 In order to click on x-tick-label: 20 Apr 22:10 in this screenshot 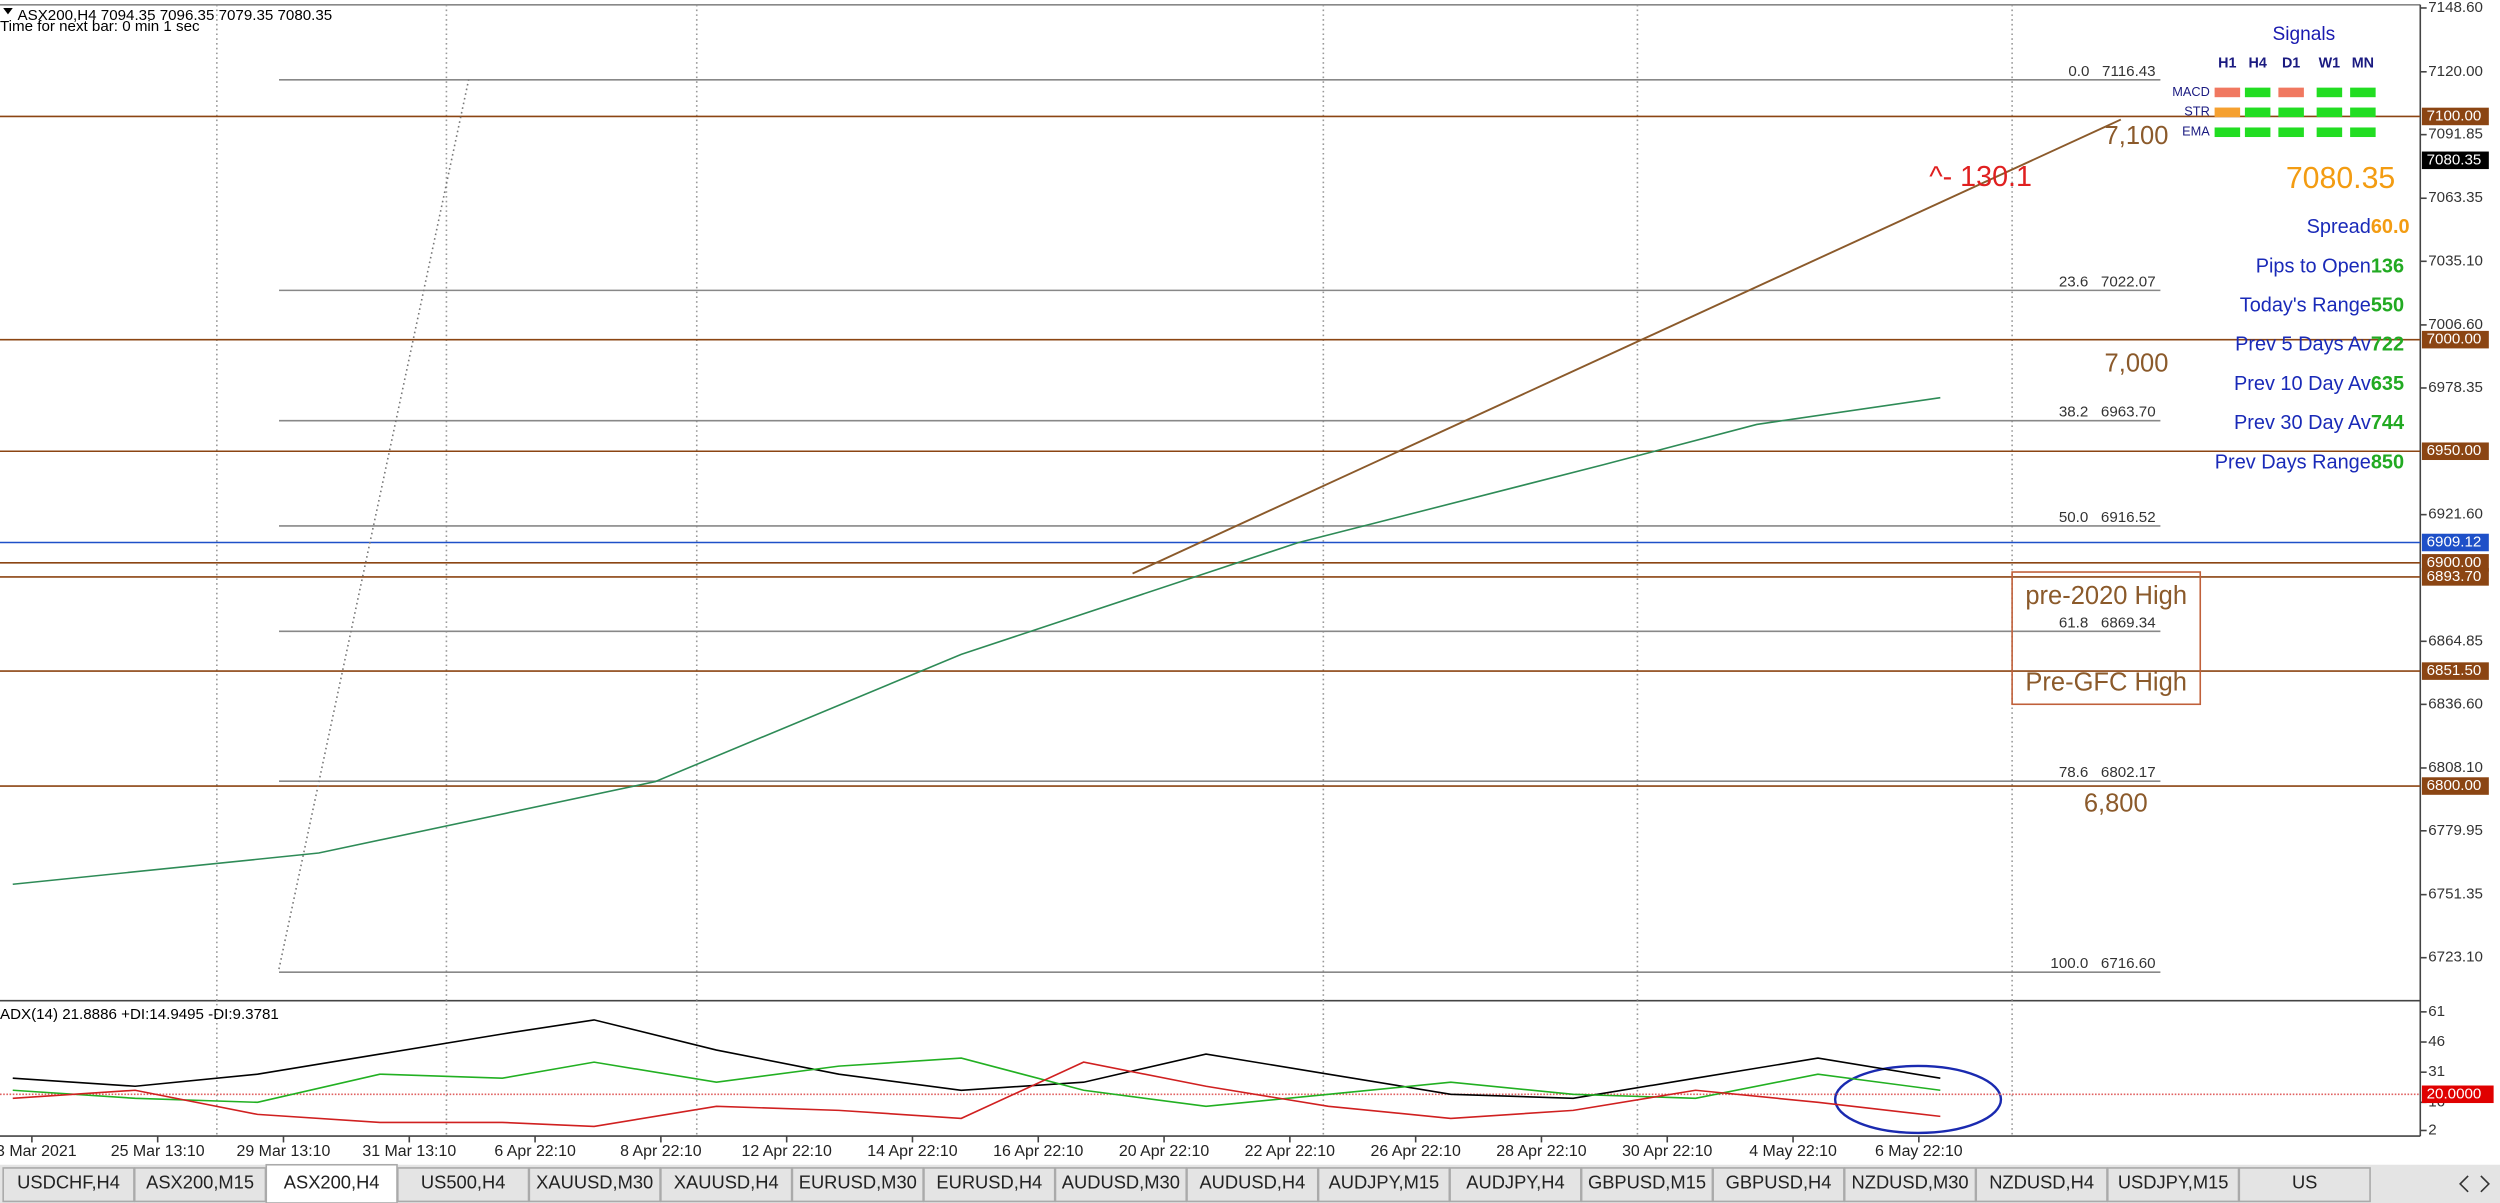, I will do `click(1164, 1151)`.